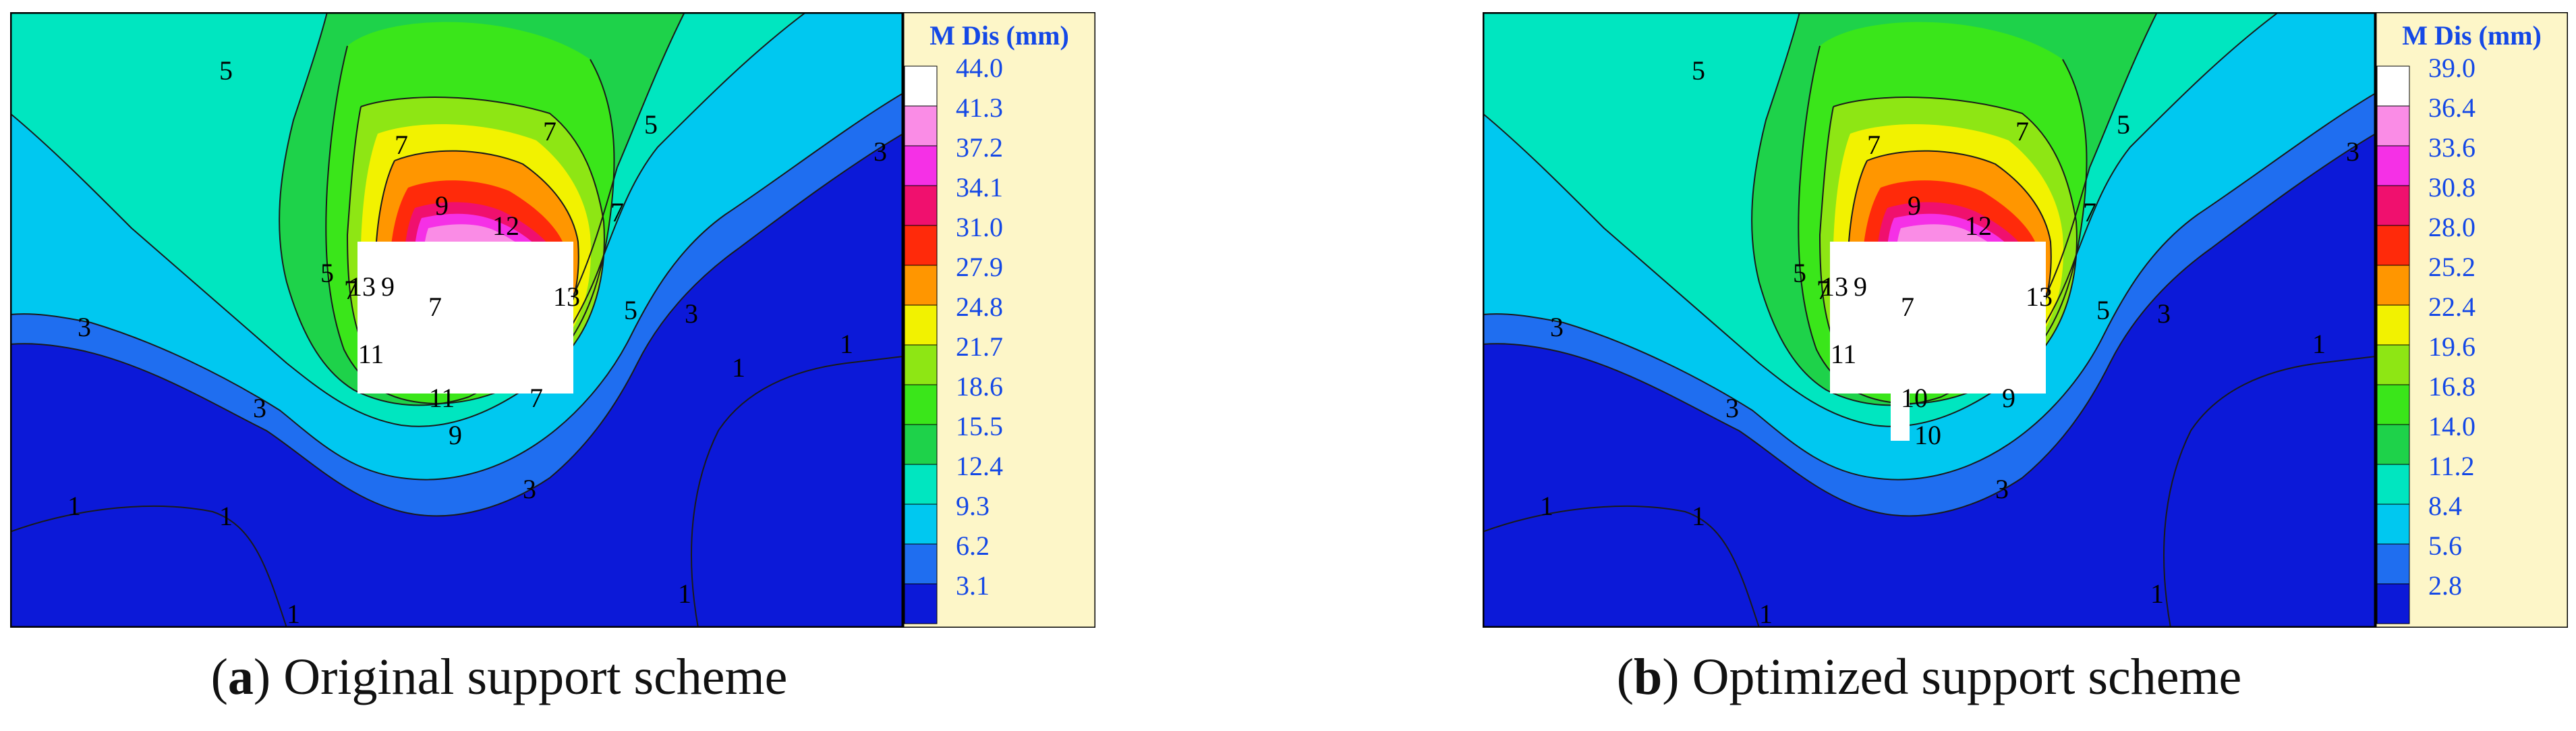 This screenshot has width=2576, height=731. What do you see at coordinates (1938, 318) in the screenshot?
I see `tunnel-excavation` at bounding box center [1938, 318].